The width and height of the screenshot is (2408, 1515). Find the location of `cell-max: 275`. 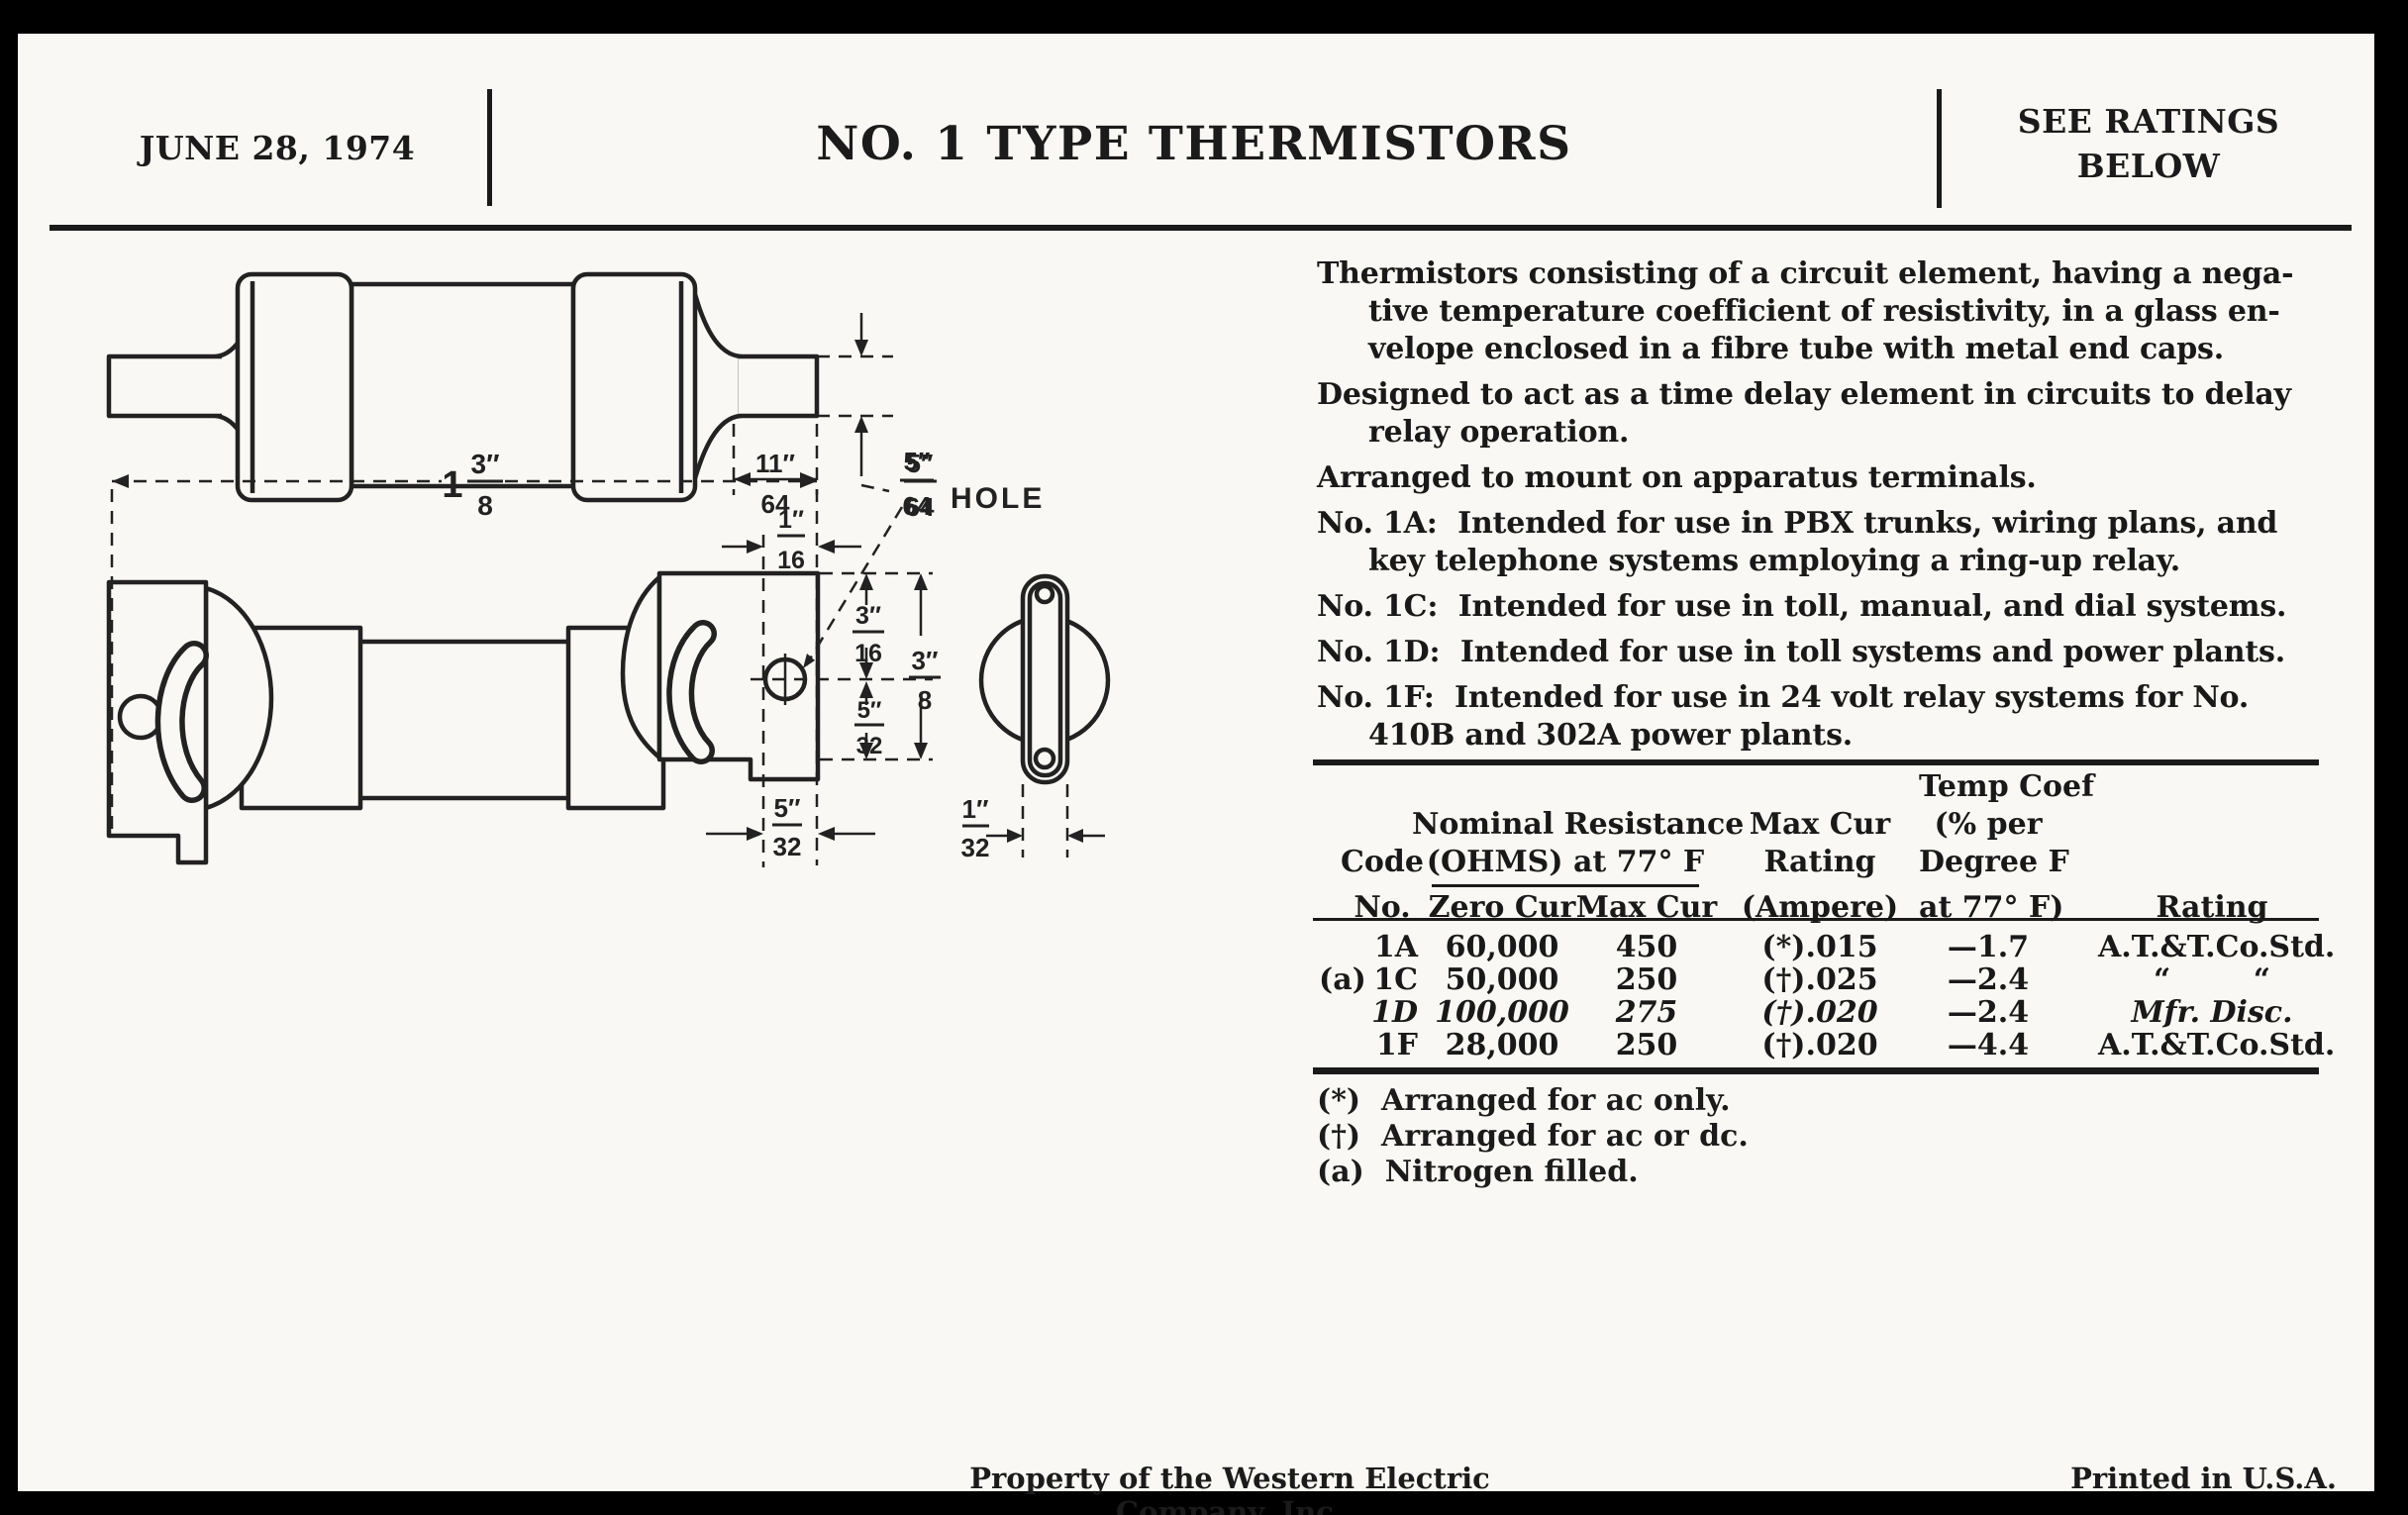

cell-max: 275 is located at coordinates (1646, 1012).